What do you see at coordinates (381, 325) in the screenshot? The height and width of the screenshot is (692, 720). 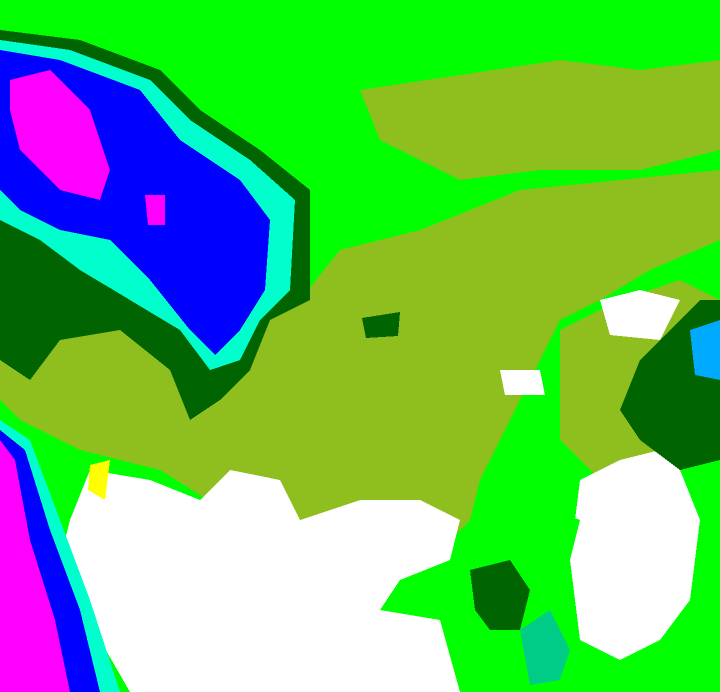 I see `dark-green-patch-mid` at bounding box center [381, 325].